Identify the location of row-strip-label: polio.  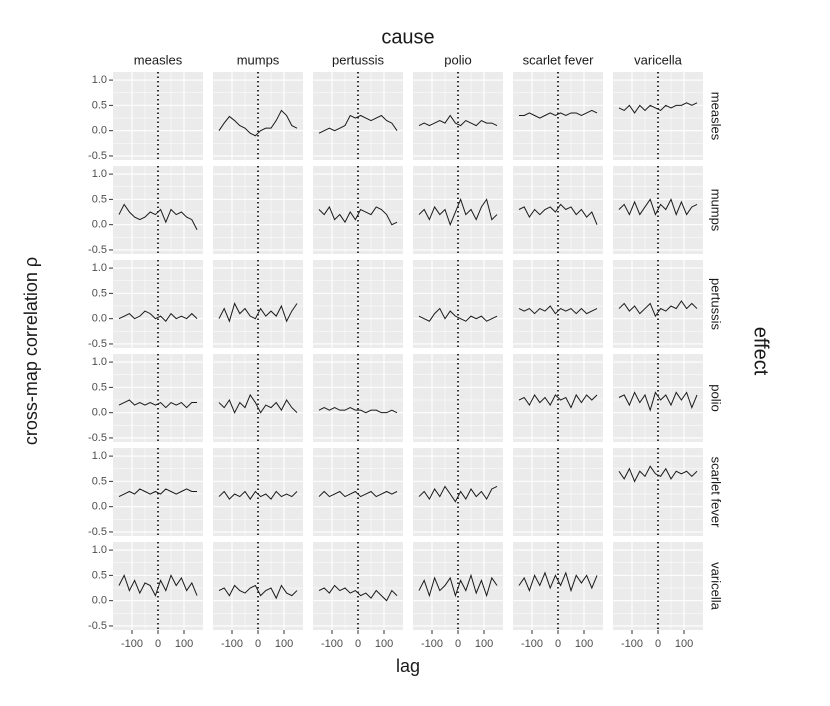
(716, 397).